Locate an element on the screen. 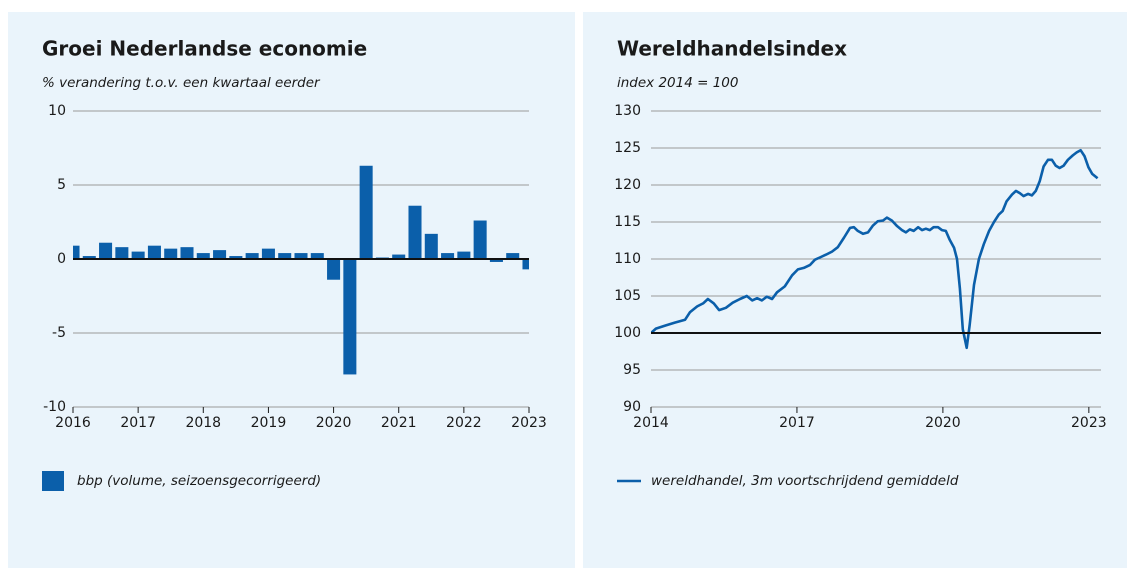  legend-label: bbp (volume, seizoensgecorrigeerd) is located at coordinates (199, 481).